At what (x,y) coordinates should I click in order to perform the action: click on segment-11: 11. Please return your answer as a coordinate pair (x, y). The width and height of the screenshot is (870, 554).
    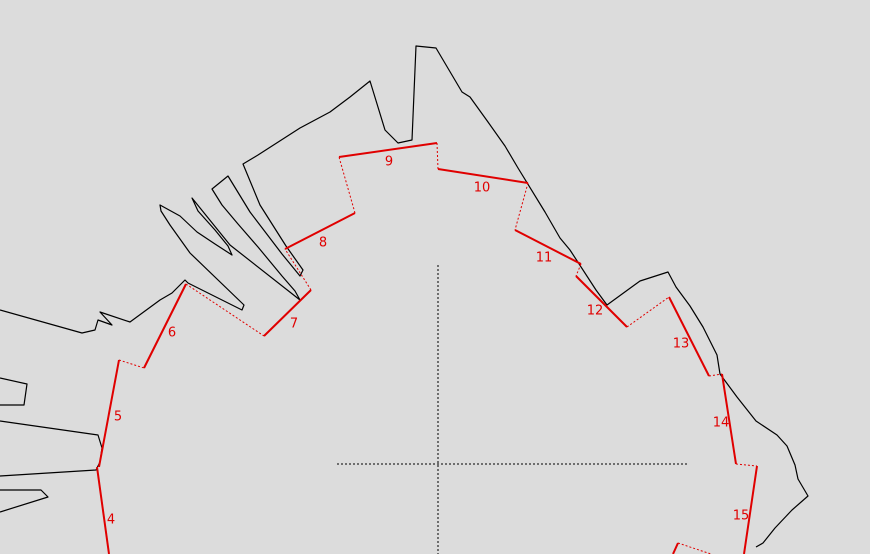
    Looking at the image, I should click on (548, 247).